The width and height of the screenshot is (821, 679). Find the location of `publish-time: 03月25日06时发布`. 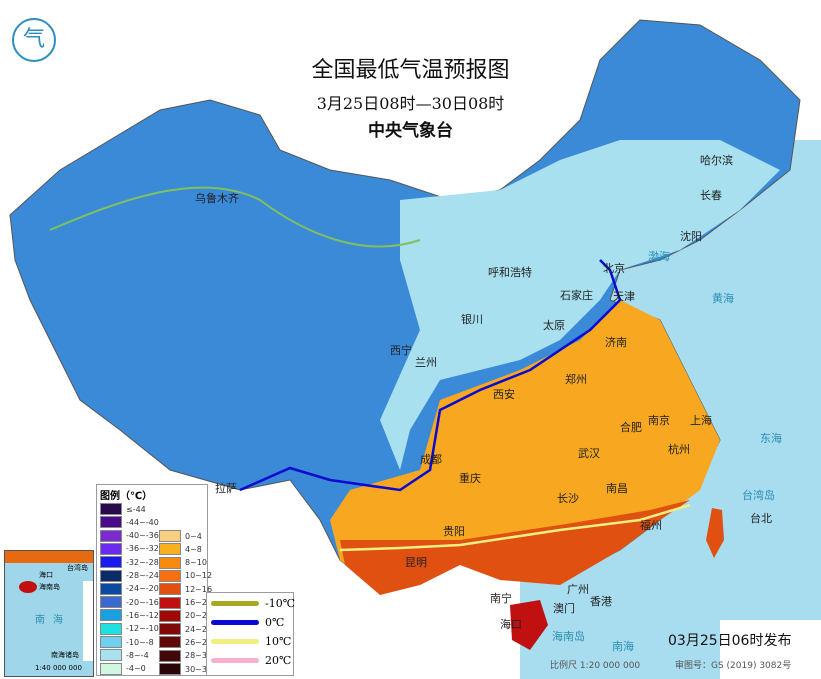

publish-time: 03月25日06时发布 is located at coordinates (730, 641).